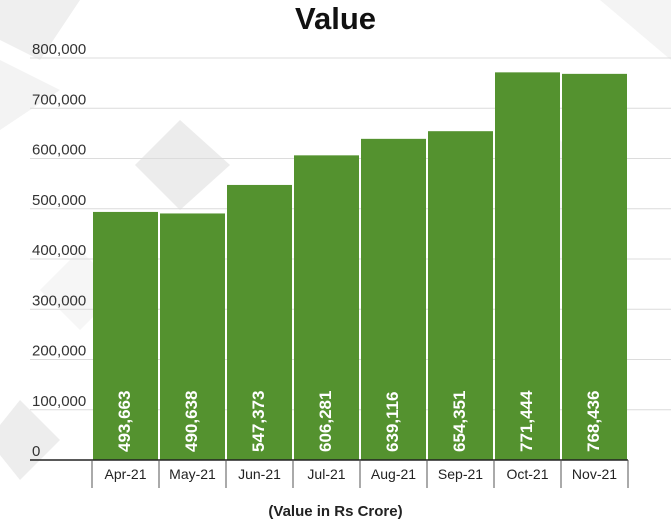  I want to click on x-tick-label: Apr-21, so click(125, 474).